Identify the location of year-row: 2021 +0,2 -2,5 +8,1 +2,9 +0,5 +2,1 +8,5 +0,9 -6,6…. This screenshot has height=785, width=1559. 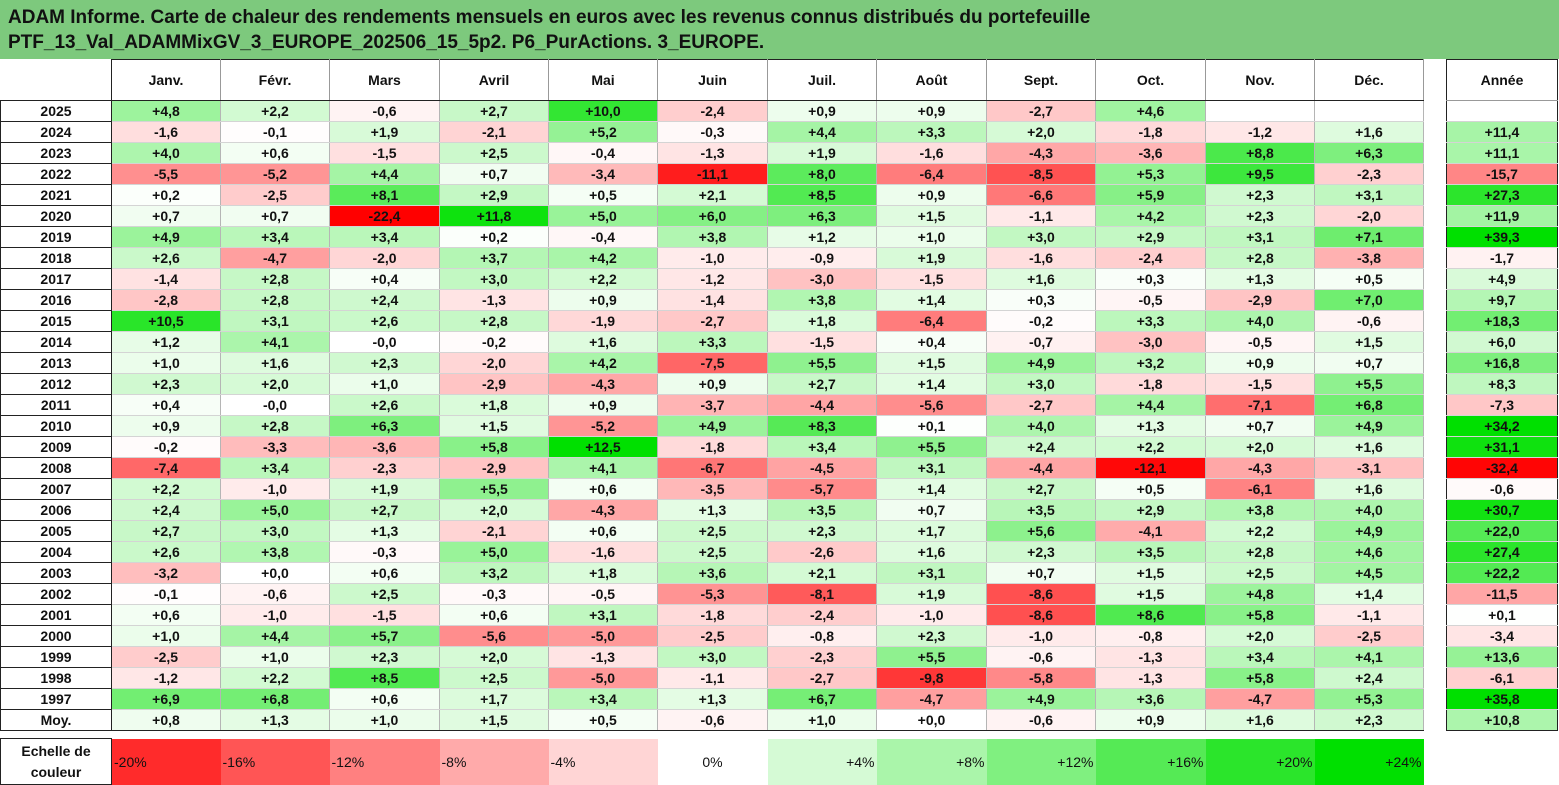
(779, 195).